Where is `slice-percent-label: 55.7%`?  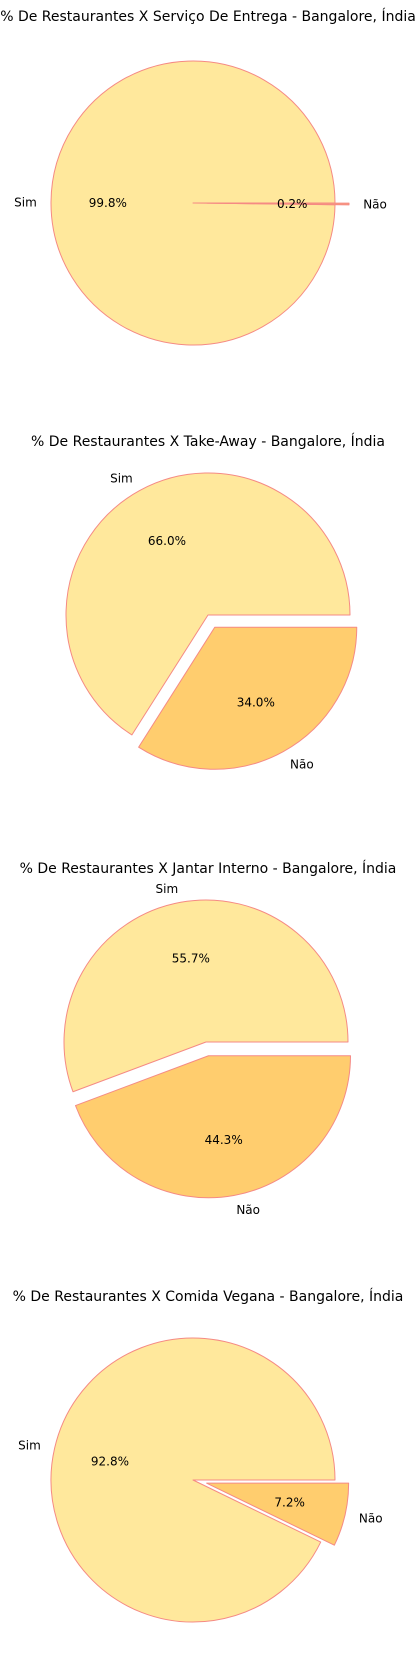 slice-percent-label: 55.7% is located at coordinates (191, 959).